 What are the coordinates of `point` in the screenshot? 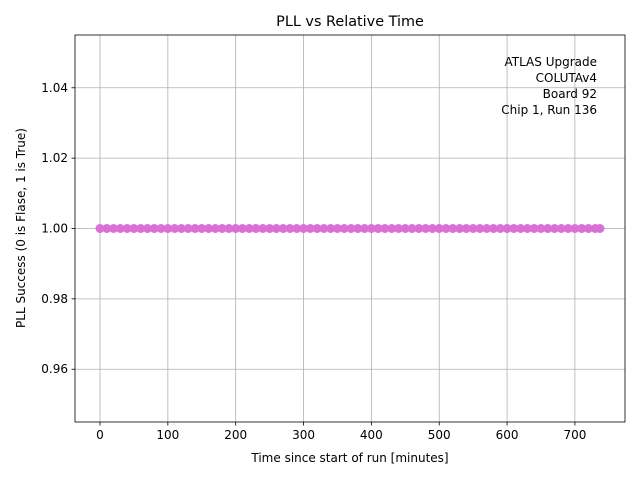 It's located at (600, 228).